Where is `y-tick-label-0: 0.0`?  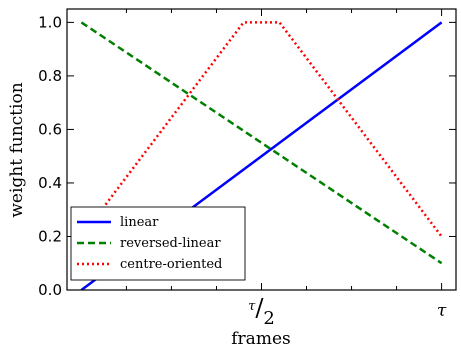
y-tick-label-0: 0.0 is located at coordinates (50, 290).